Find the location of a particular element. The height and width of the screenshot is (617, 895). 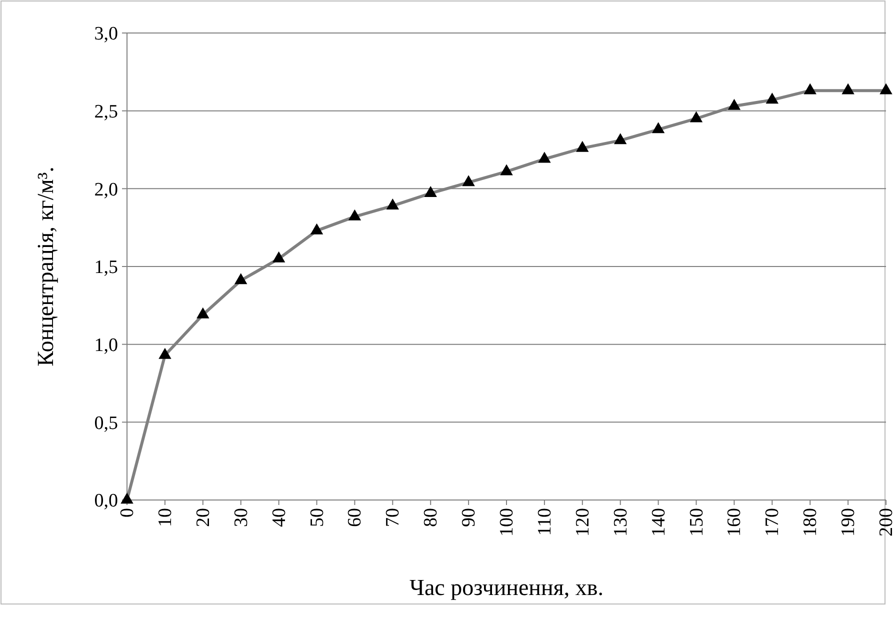

y-tick-label: 1,0 is located at coordinates (106, 345).